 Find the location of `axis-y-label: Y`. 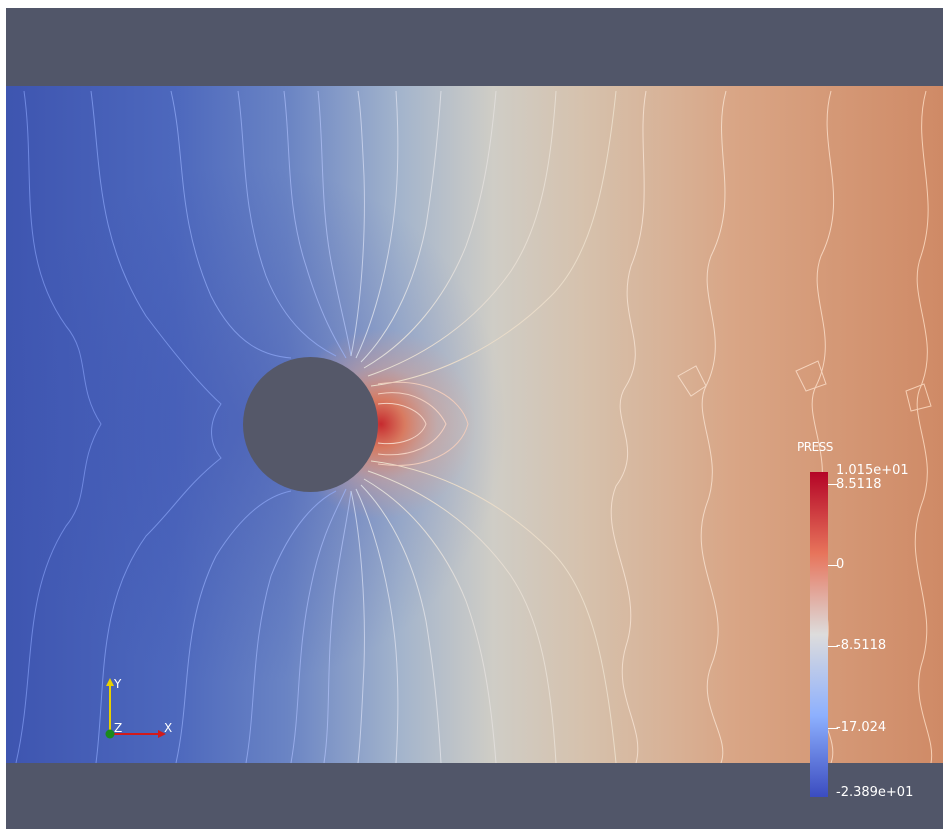

axis-y-label: Y is located at coordinates (118, 684).